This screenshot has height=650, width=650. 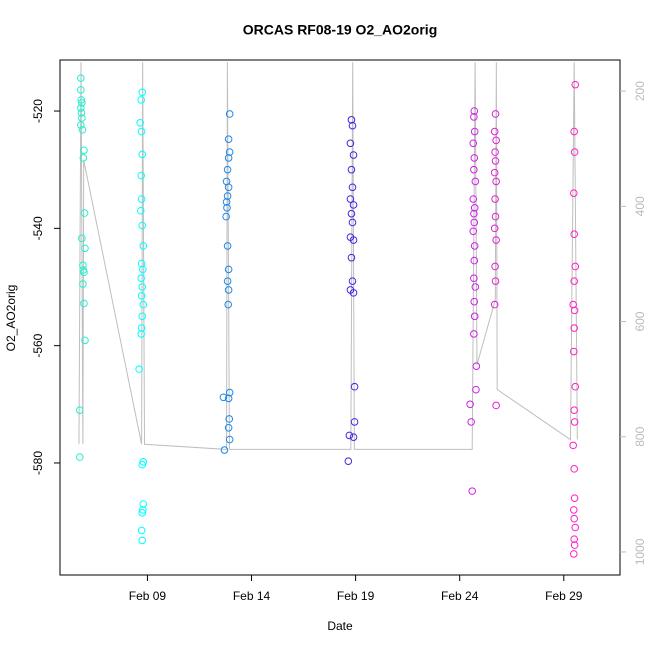 What do you see at coordinates (38, 111) in the screenshot?
I see `y-tick-label: -520` at bounding box center [38, 111].